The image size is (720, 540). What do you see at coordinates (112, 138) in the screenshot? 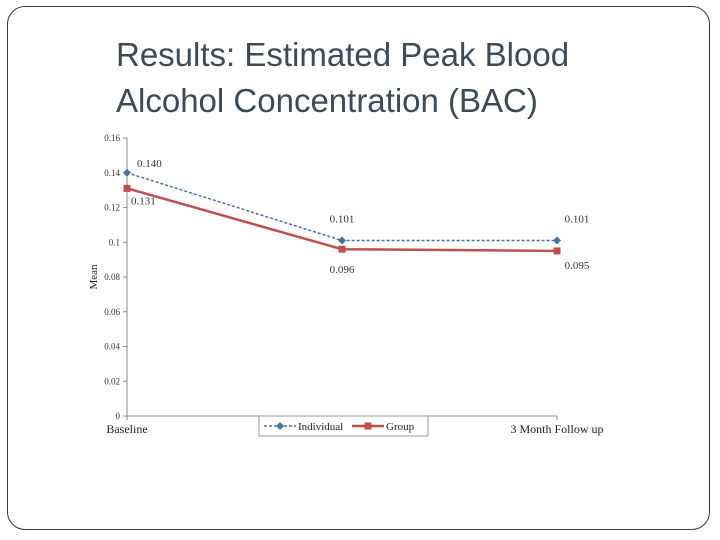
I see `y-tick-label: 0.16` at bounding box center [112, 138].